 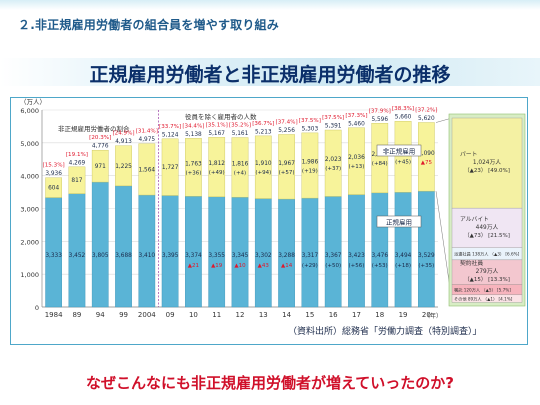 What do you see at coordinates (399, 151) in the screenshot?
I see `legend-nonregular-label: 非正規雇用` at bounding box center [399, 151].